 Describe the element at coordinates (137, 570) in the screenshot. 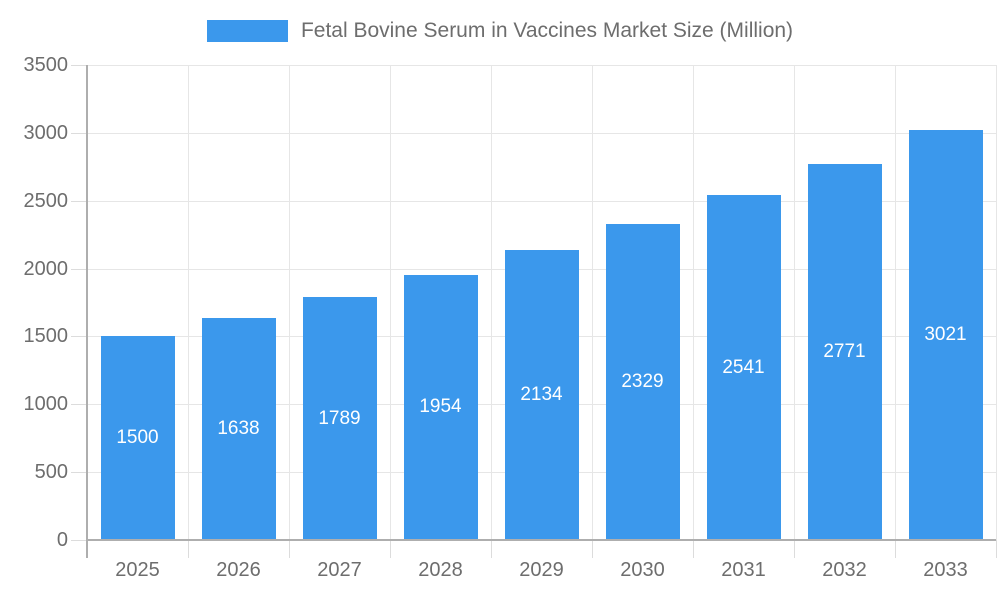

I see `x-axis-label: 2025` at that location.